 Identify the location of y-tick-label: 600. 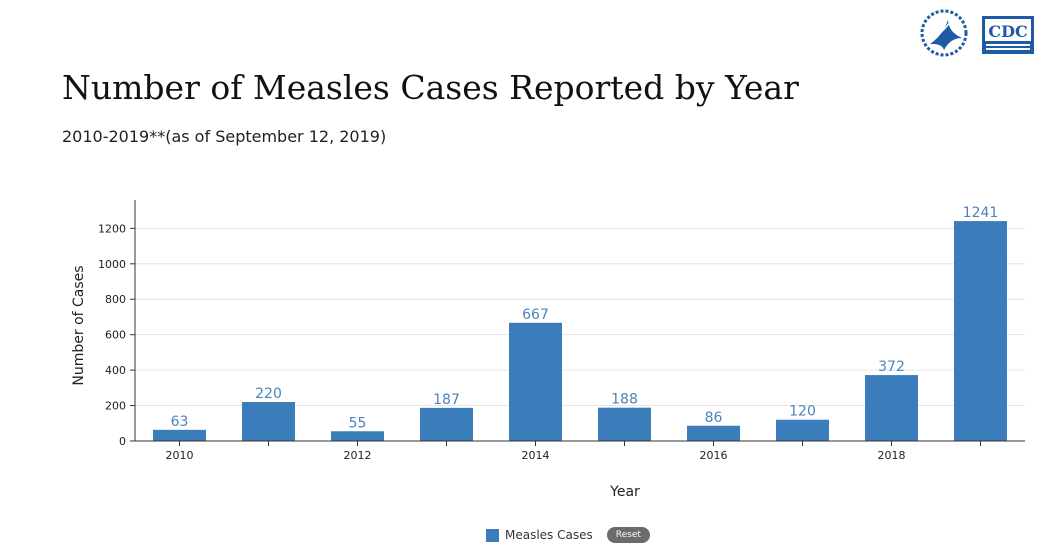
(115, 335).